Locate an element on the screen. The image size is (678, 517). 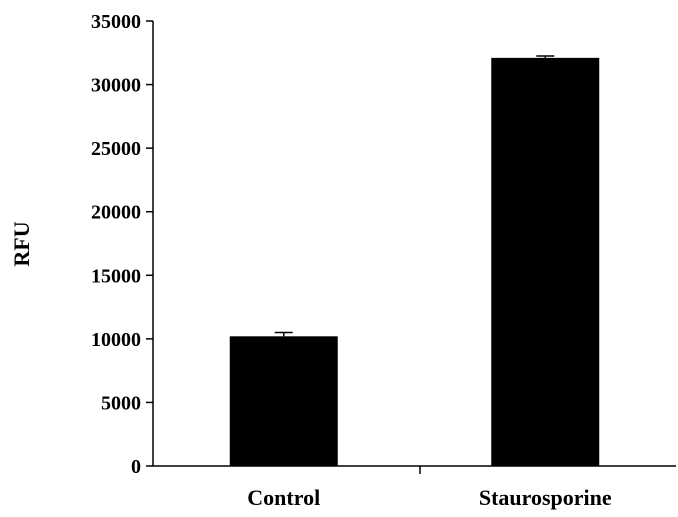
y-tick-label: 30000 is located at coordinates (116, 86).